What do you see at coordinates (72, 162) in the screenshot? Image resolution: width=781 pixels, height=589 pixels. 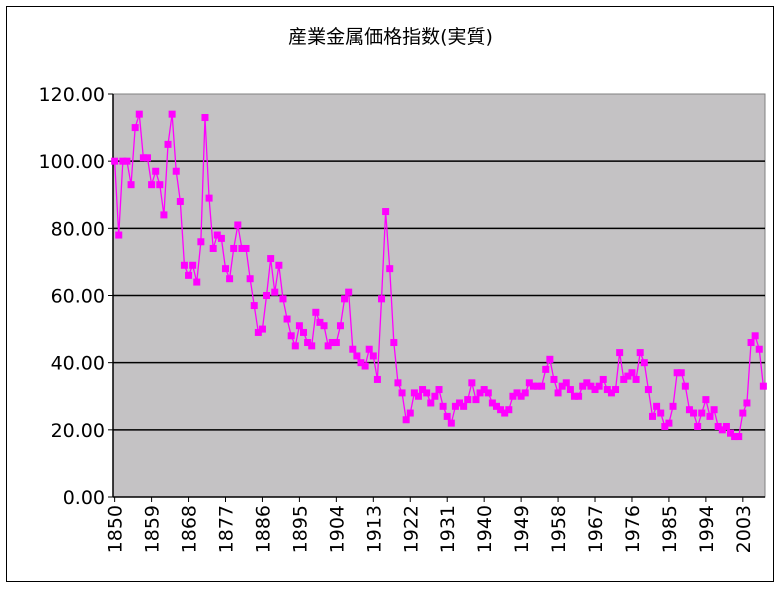 I see `y-tick-label: 100.00` at bounding box center [72, 162].